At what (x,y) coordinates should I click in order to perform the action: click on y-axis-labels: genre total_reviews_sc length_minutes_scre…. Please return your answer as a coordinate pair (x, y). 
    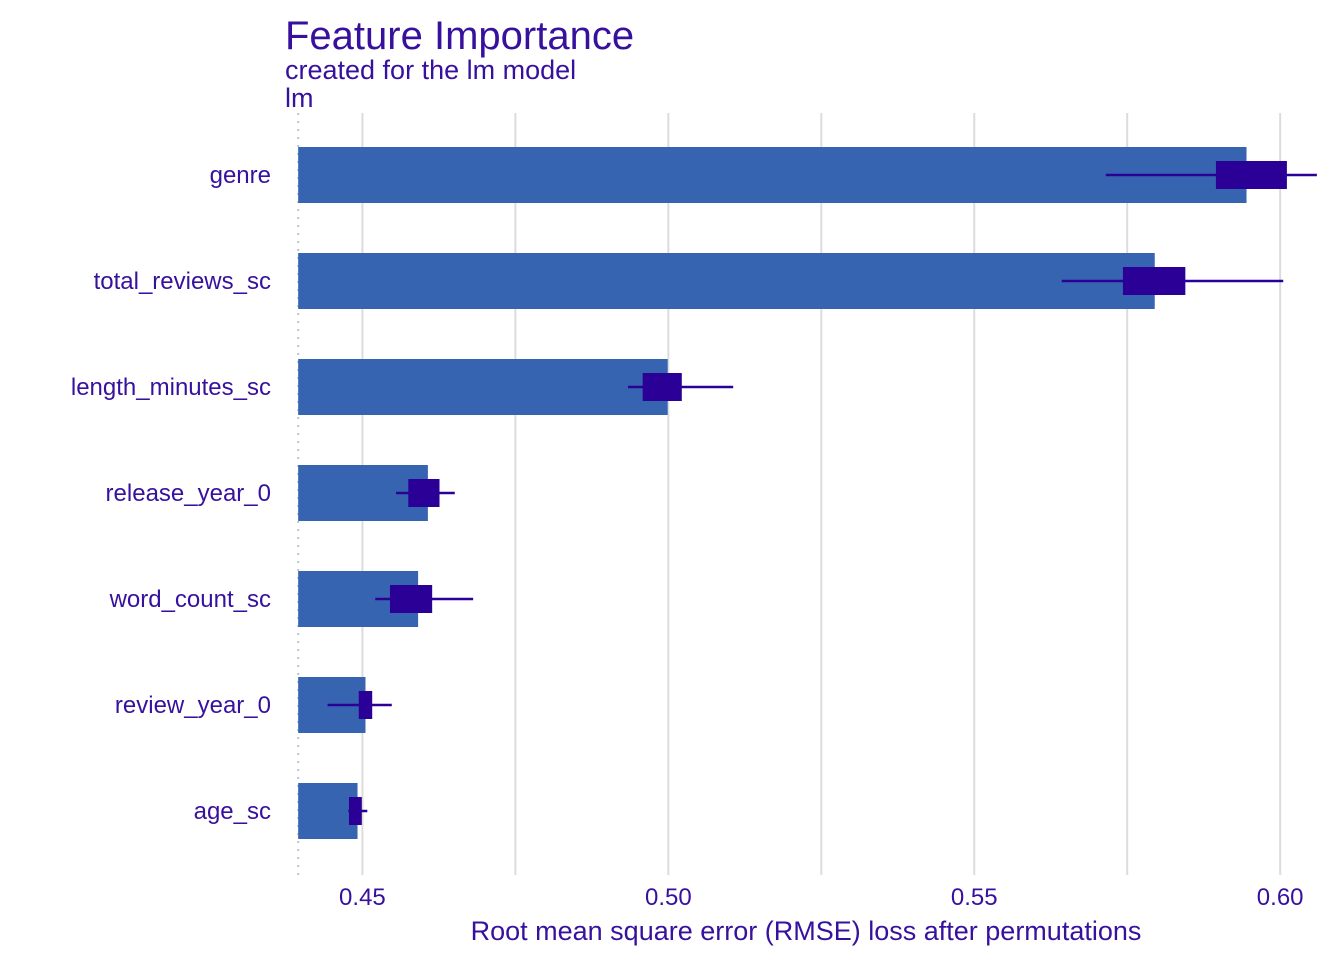
    Looking at the image, I should click on (171, 493).